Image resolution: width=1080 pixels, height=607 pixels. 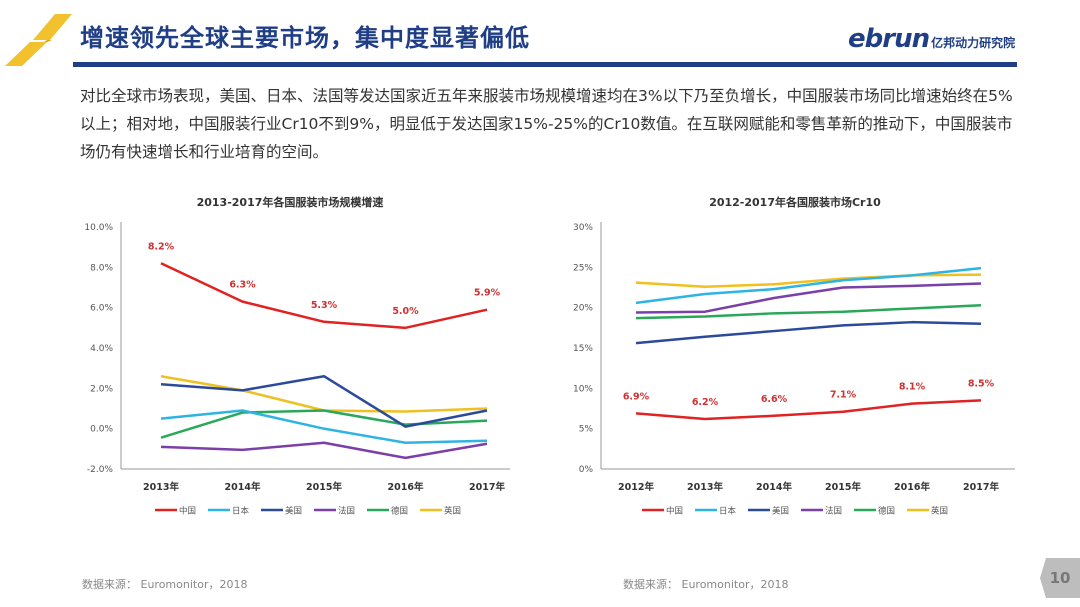 I want to click on brand-logo: ebrun 亿邦动力研究院, so click(x=931, y=39).